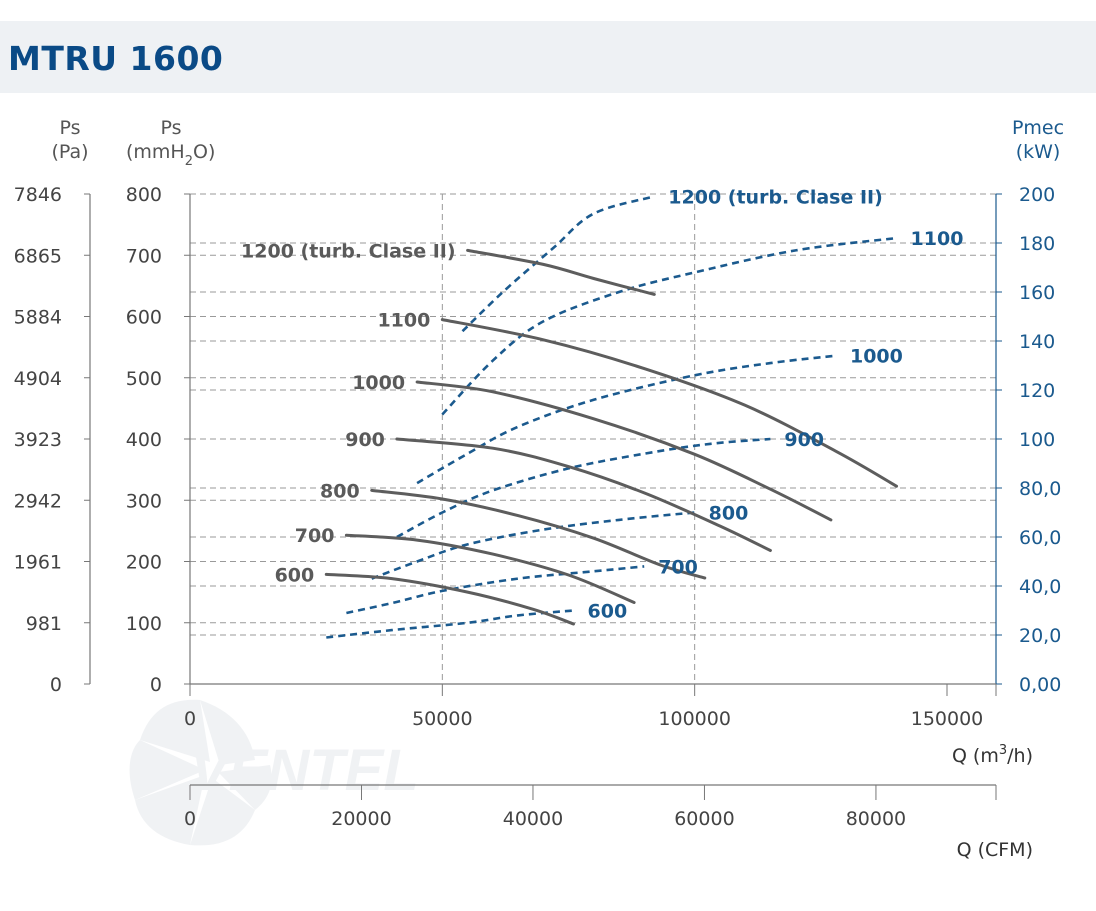 The width and height of the screenshot is (1096, 911). What do you see at coordinates (876, 819) in the screenshot?
I see `cfm-tick-label: 80000` at bounding box center [876, 819].